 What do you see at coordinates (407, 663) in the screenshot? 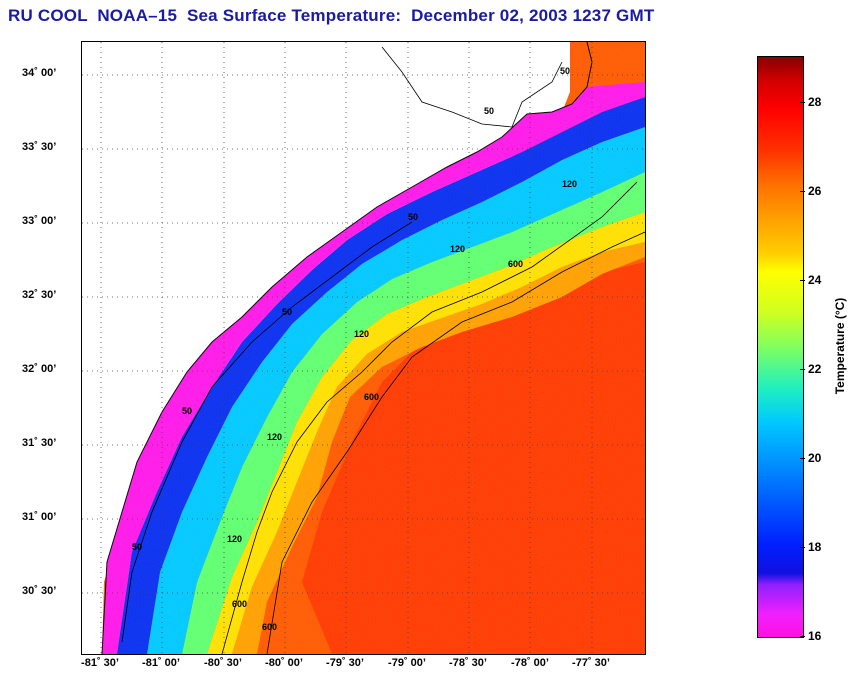
I see `lon-tick-label: -79˚ 00’` at bounding box center [407, 663].